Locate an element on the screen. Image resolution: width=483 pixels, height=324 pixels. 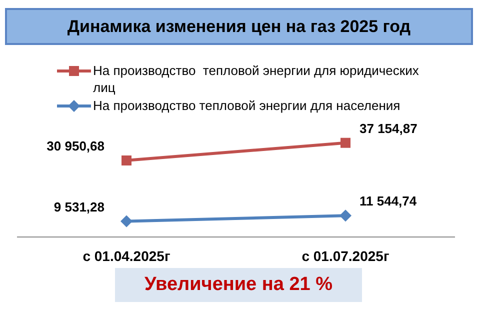
data-label: 11 544,74 is located at coordinates (389, 201).